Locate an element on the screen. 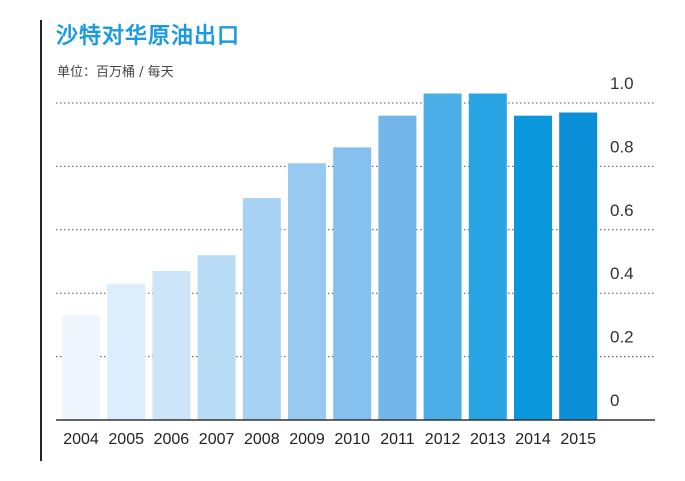 The image size is (685, 481). x-tick-label-2014: 2014 is located at coordinates (533, 439).